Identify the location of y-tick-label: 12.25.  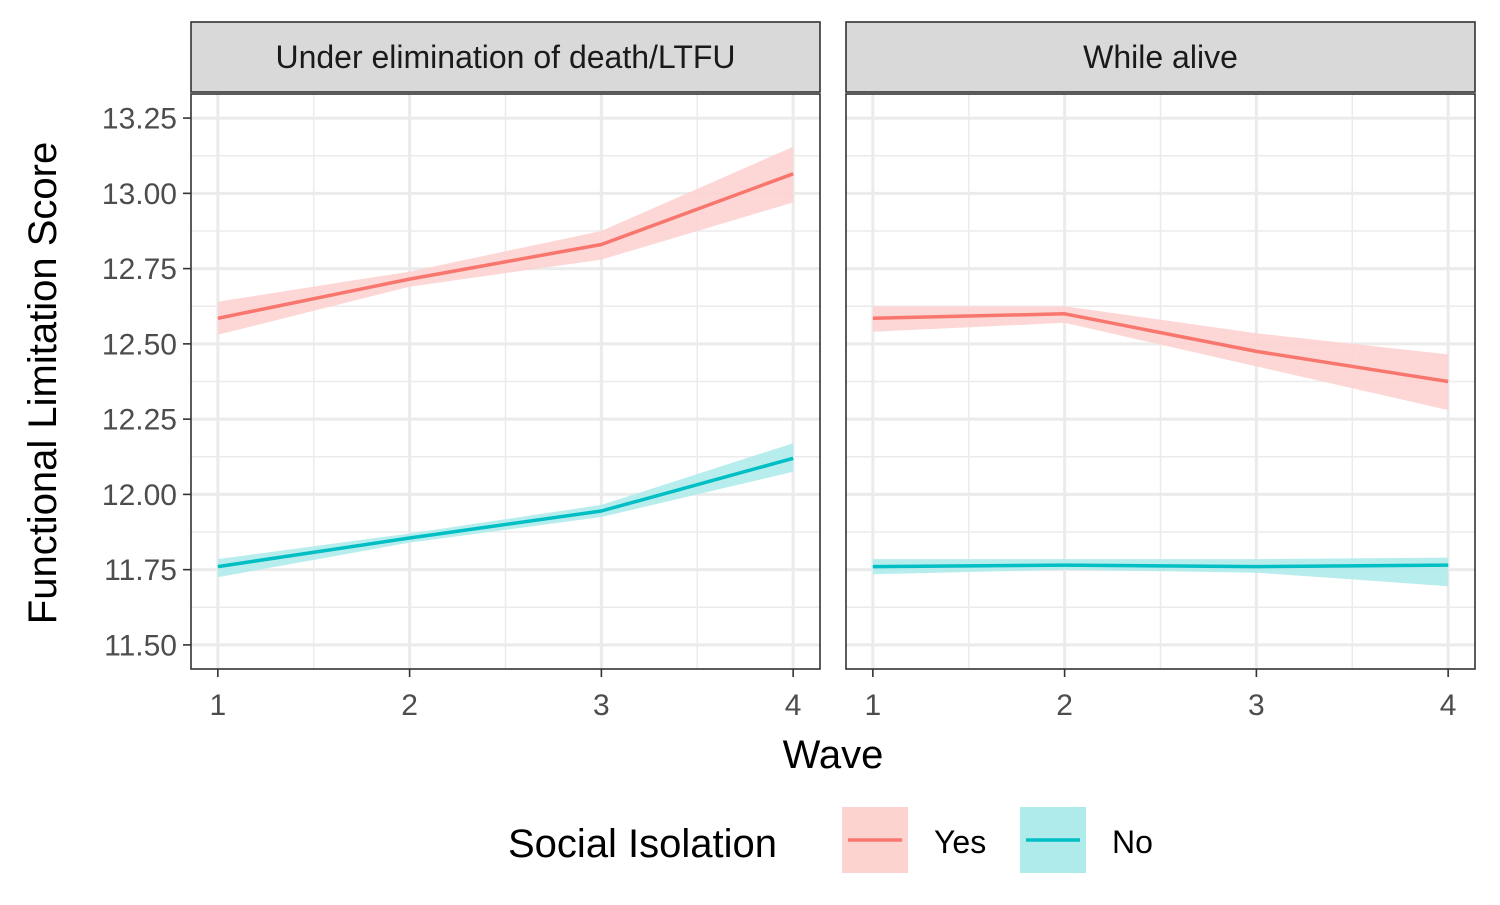
(139, 420).